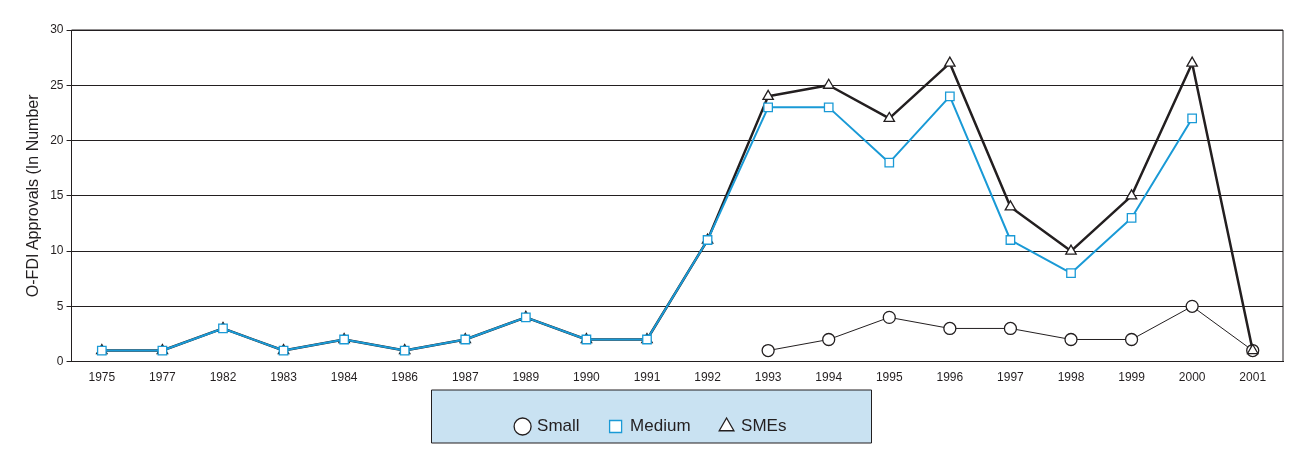 The image size is (1295, 455). I want to click on legend-label: SMEs, so click(764, 426).